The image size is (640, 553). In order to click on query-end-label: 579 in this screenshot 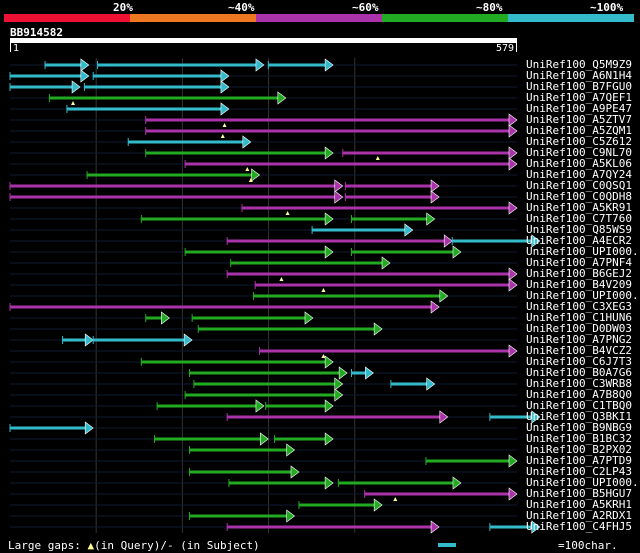, I will do `click(505, 48)`.